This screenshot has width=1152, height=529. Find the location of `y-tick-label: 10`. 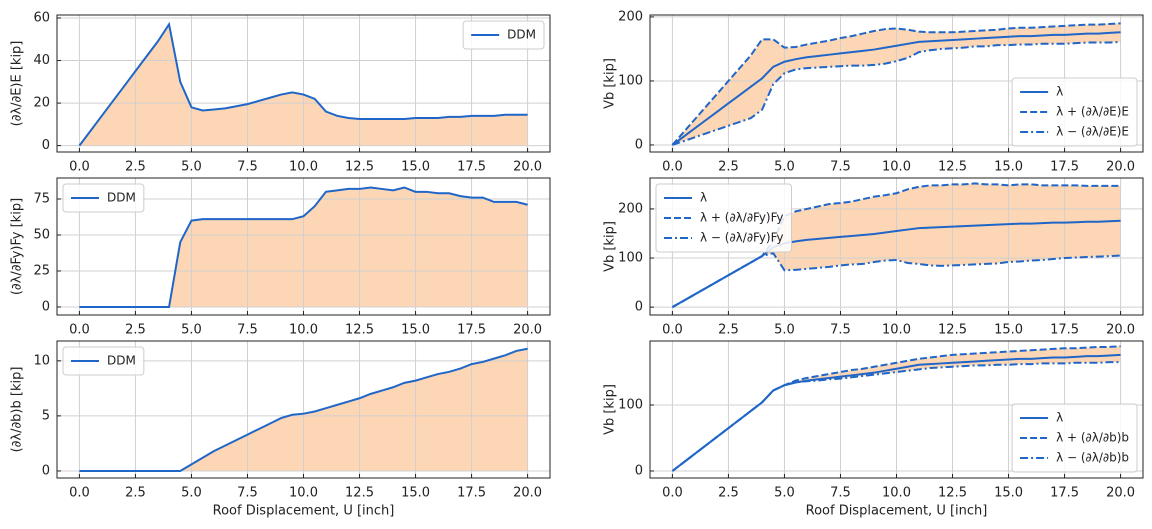

y-tick-label: 10 is located at coordinates (41, 360).